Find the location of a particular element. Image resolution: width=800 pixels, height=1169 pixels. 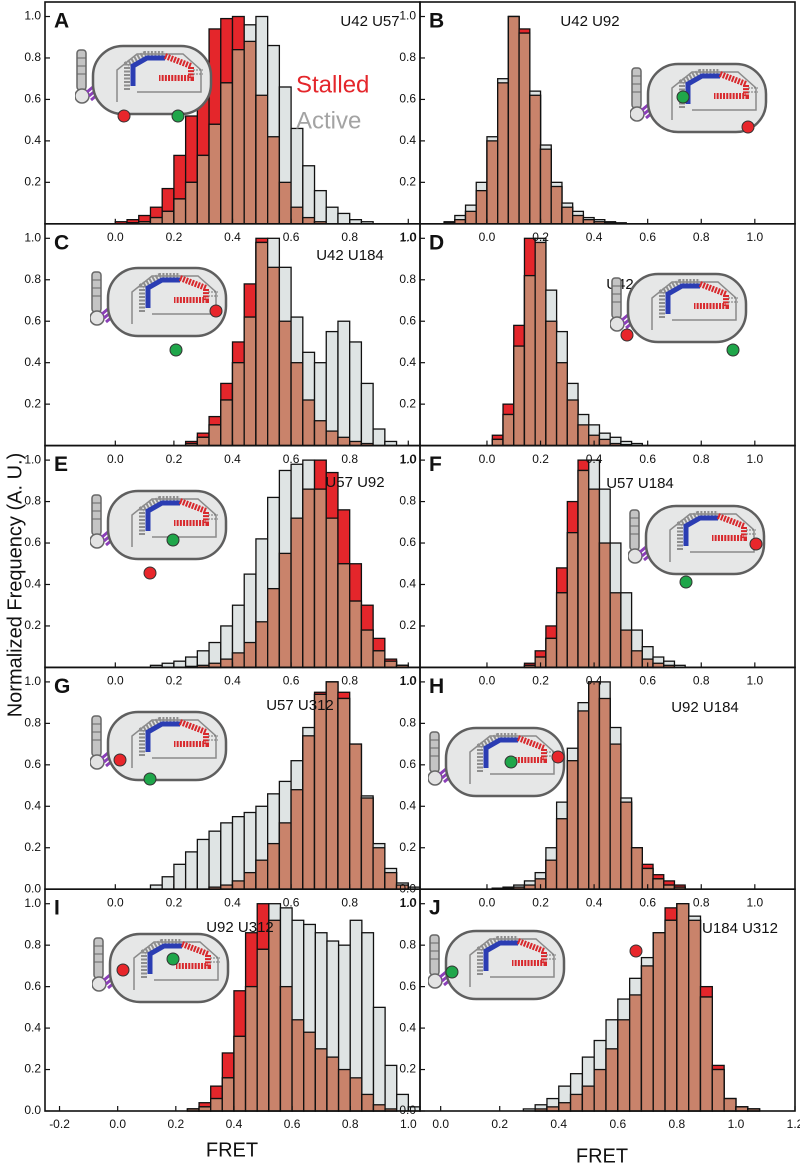

x-axis-title: FRET is located at coordinates (232, 1150).